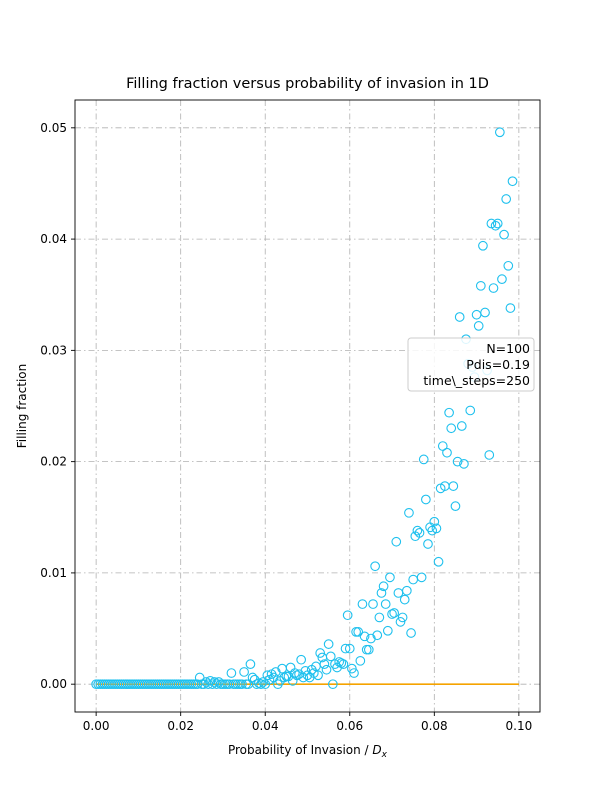 The width and height of the screenshot is (600, 800). I want to click on annotation-n: N=100, so click(508, 348).